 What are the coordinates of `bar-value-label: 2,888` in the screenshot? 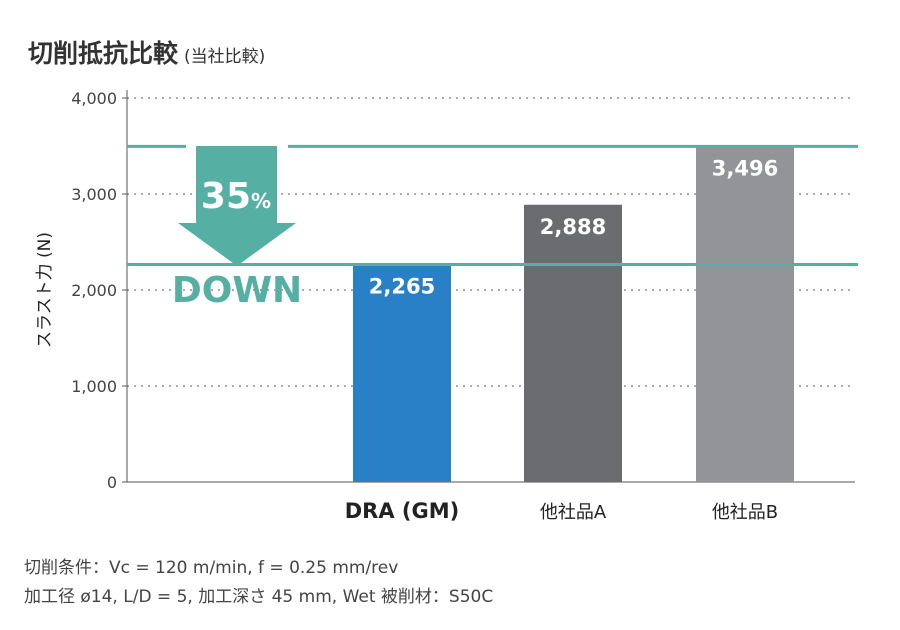 It's located at (573, 227).